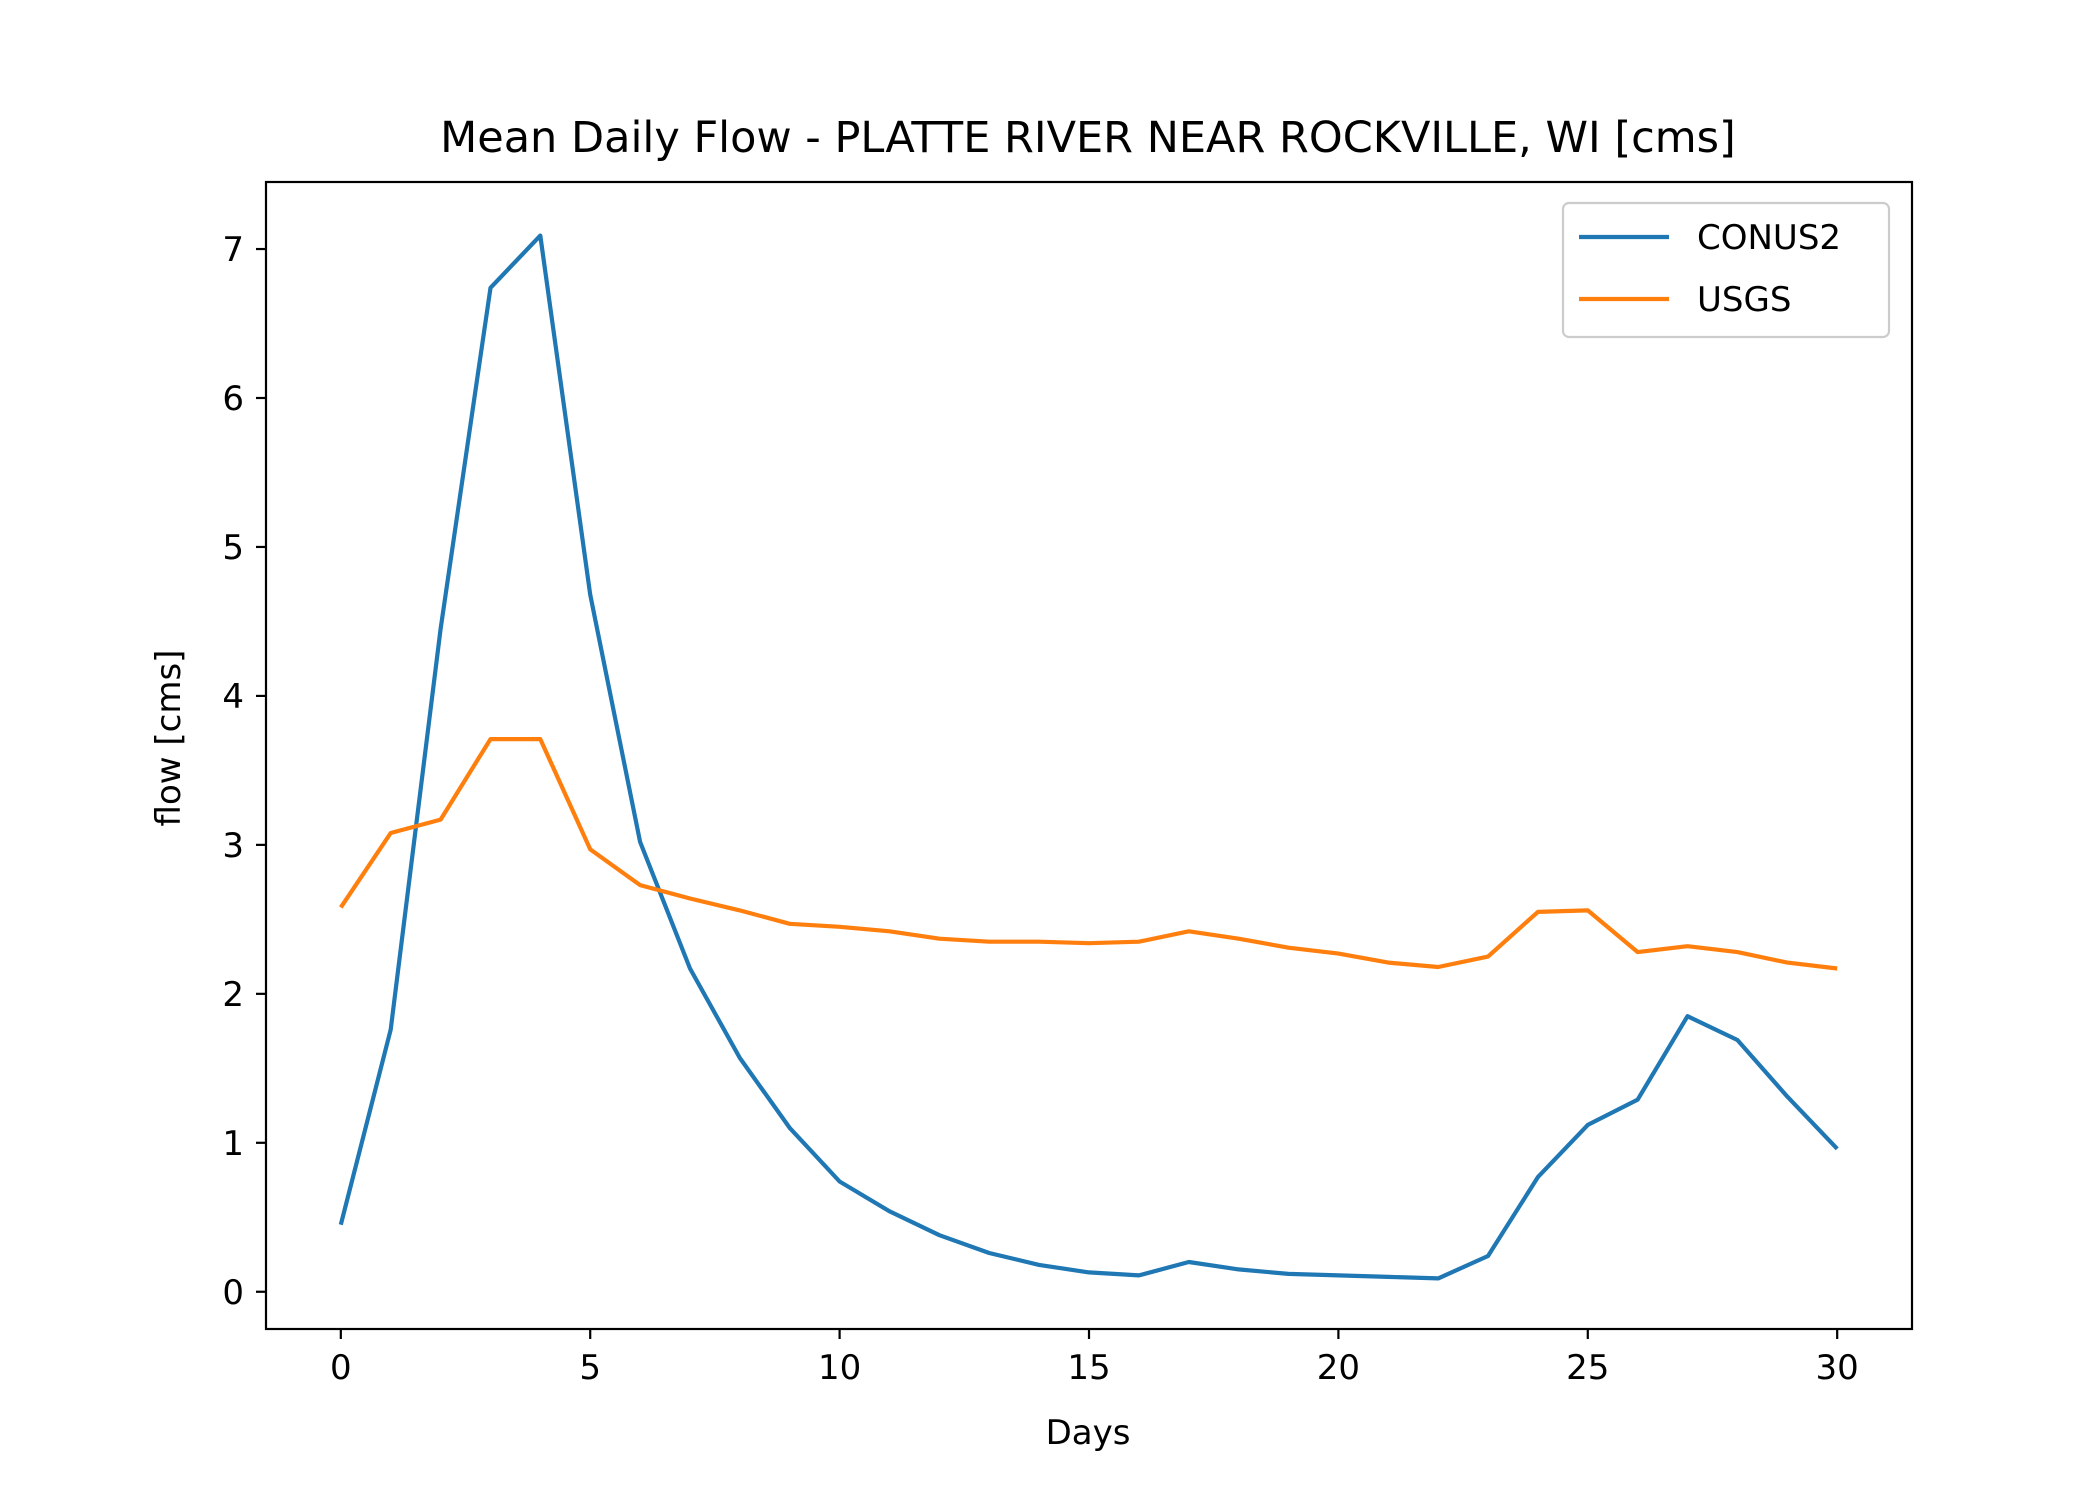 The width and height of the screenshot is (2100, 1500). I want to click on y-tick-label: 6, so click(233, 399).